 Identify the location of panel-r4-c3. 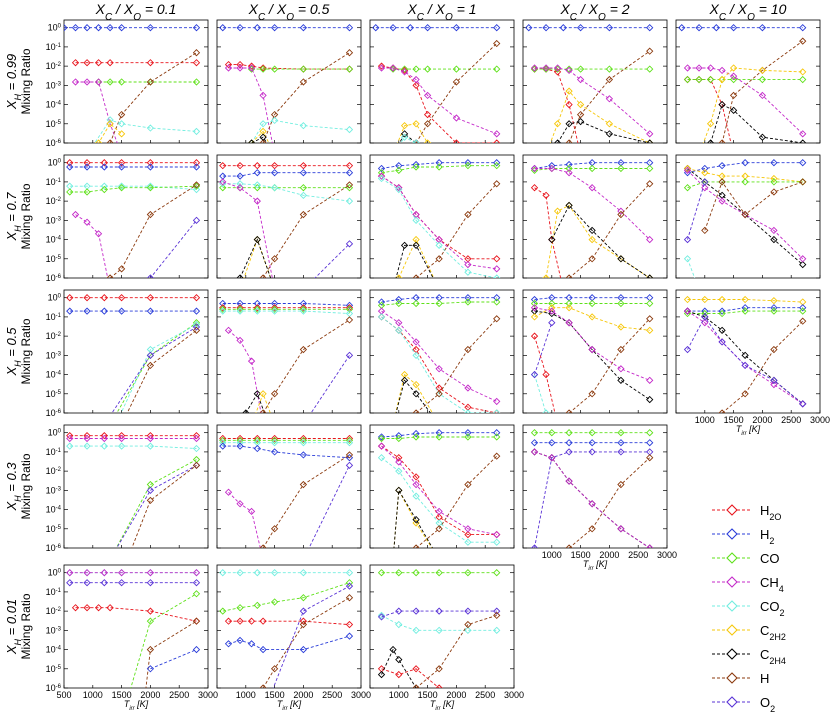
(442, 486).